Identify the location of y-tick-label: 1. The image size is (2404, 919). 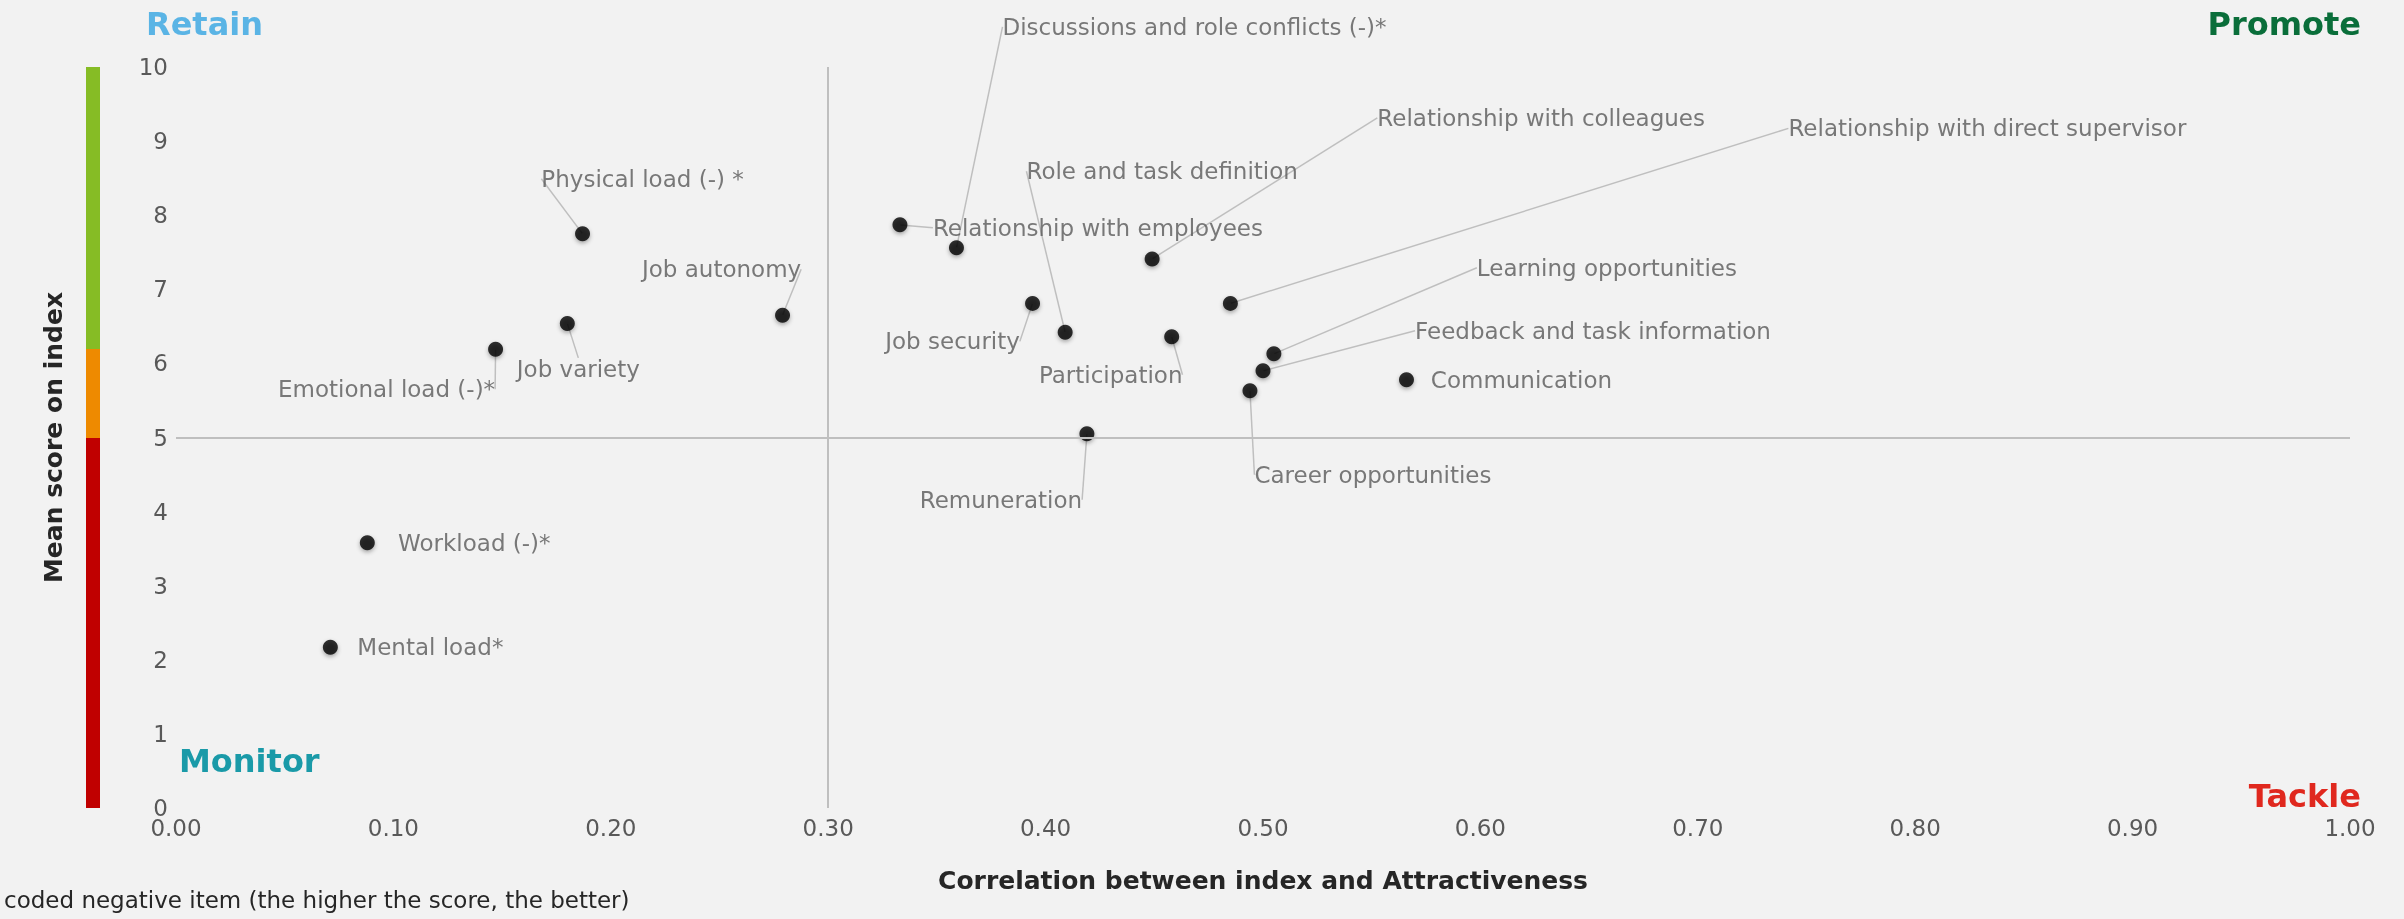
(160, 733).